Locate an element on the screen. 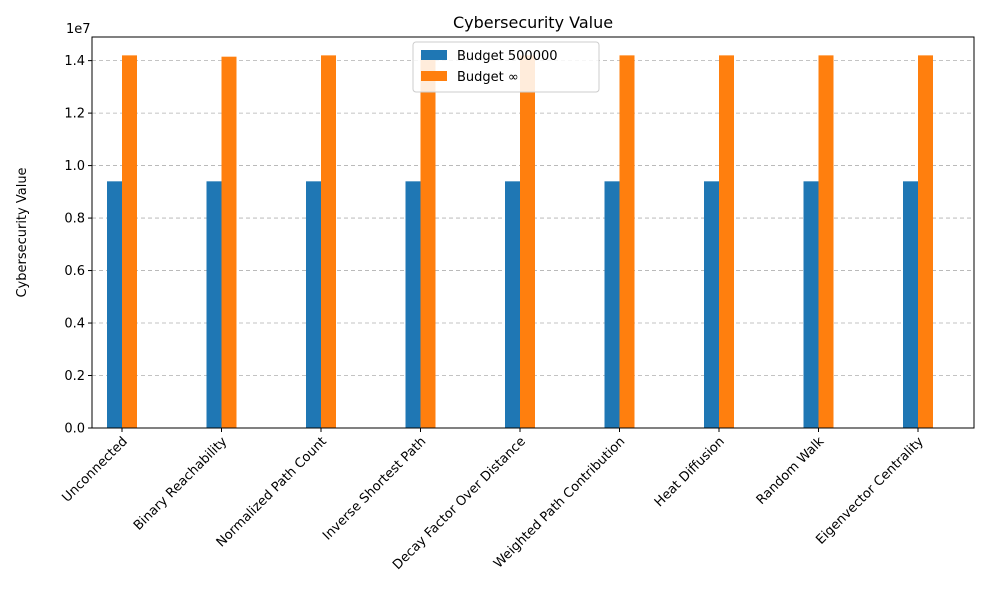  y-axis-label: Cybersecurity Value is located at coordinates (22, 232).